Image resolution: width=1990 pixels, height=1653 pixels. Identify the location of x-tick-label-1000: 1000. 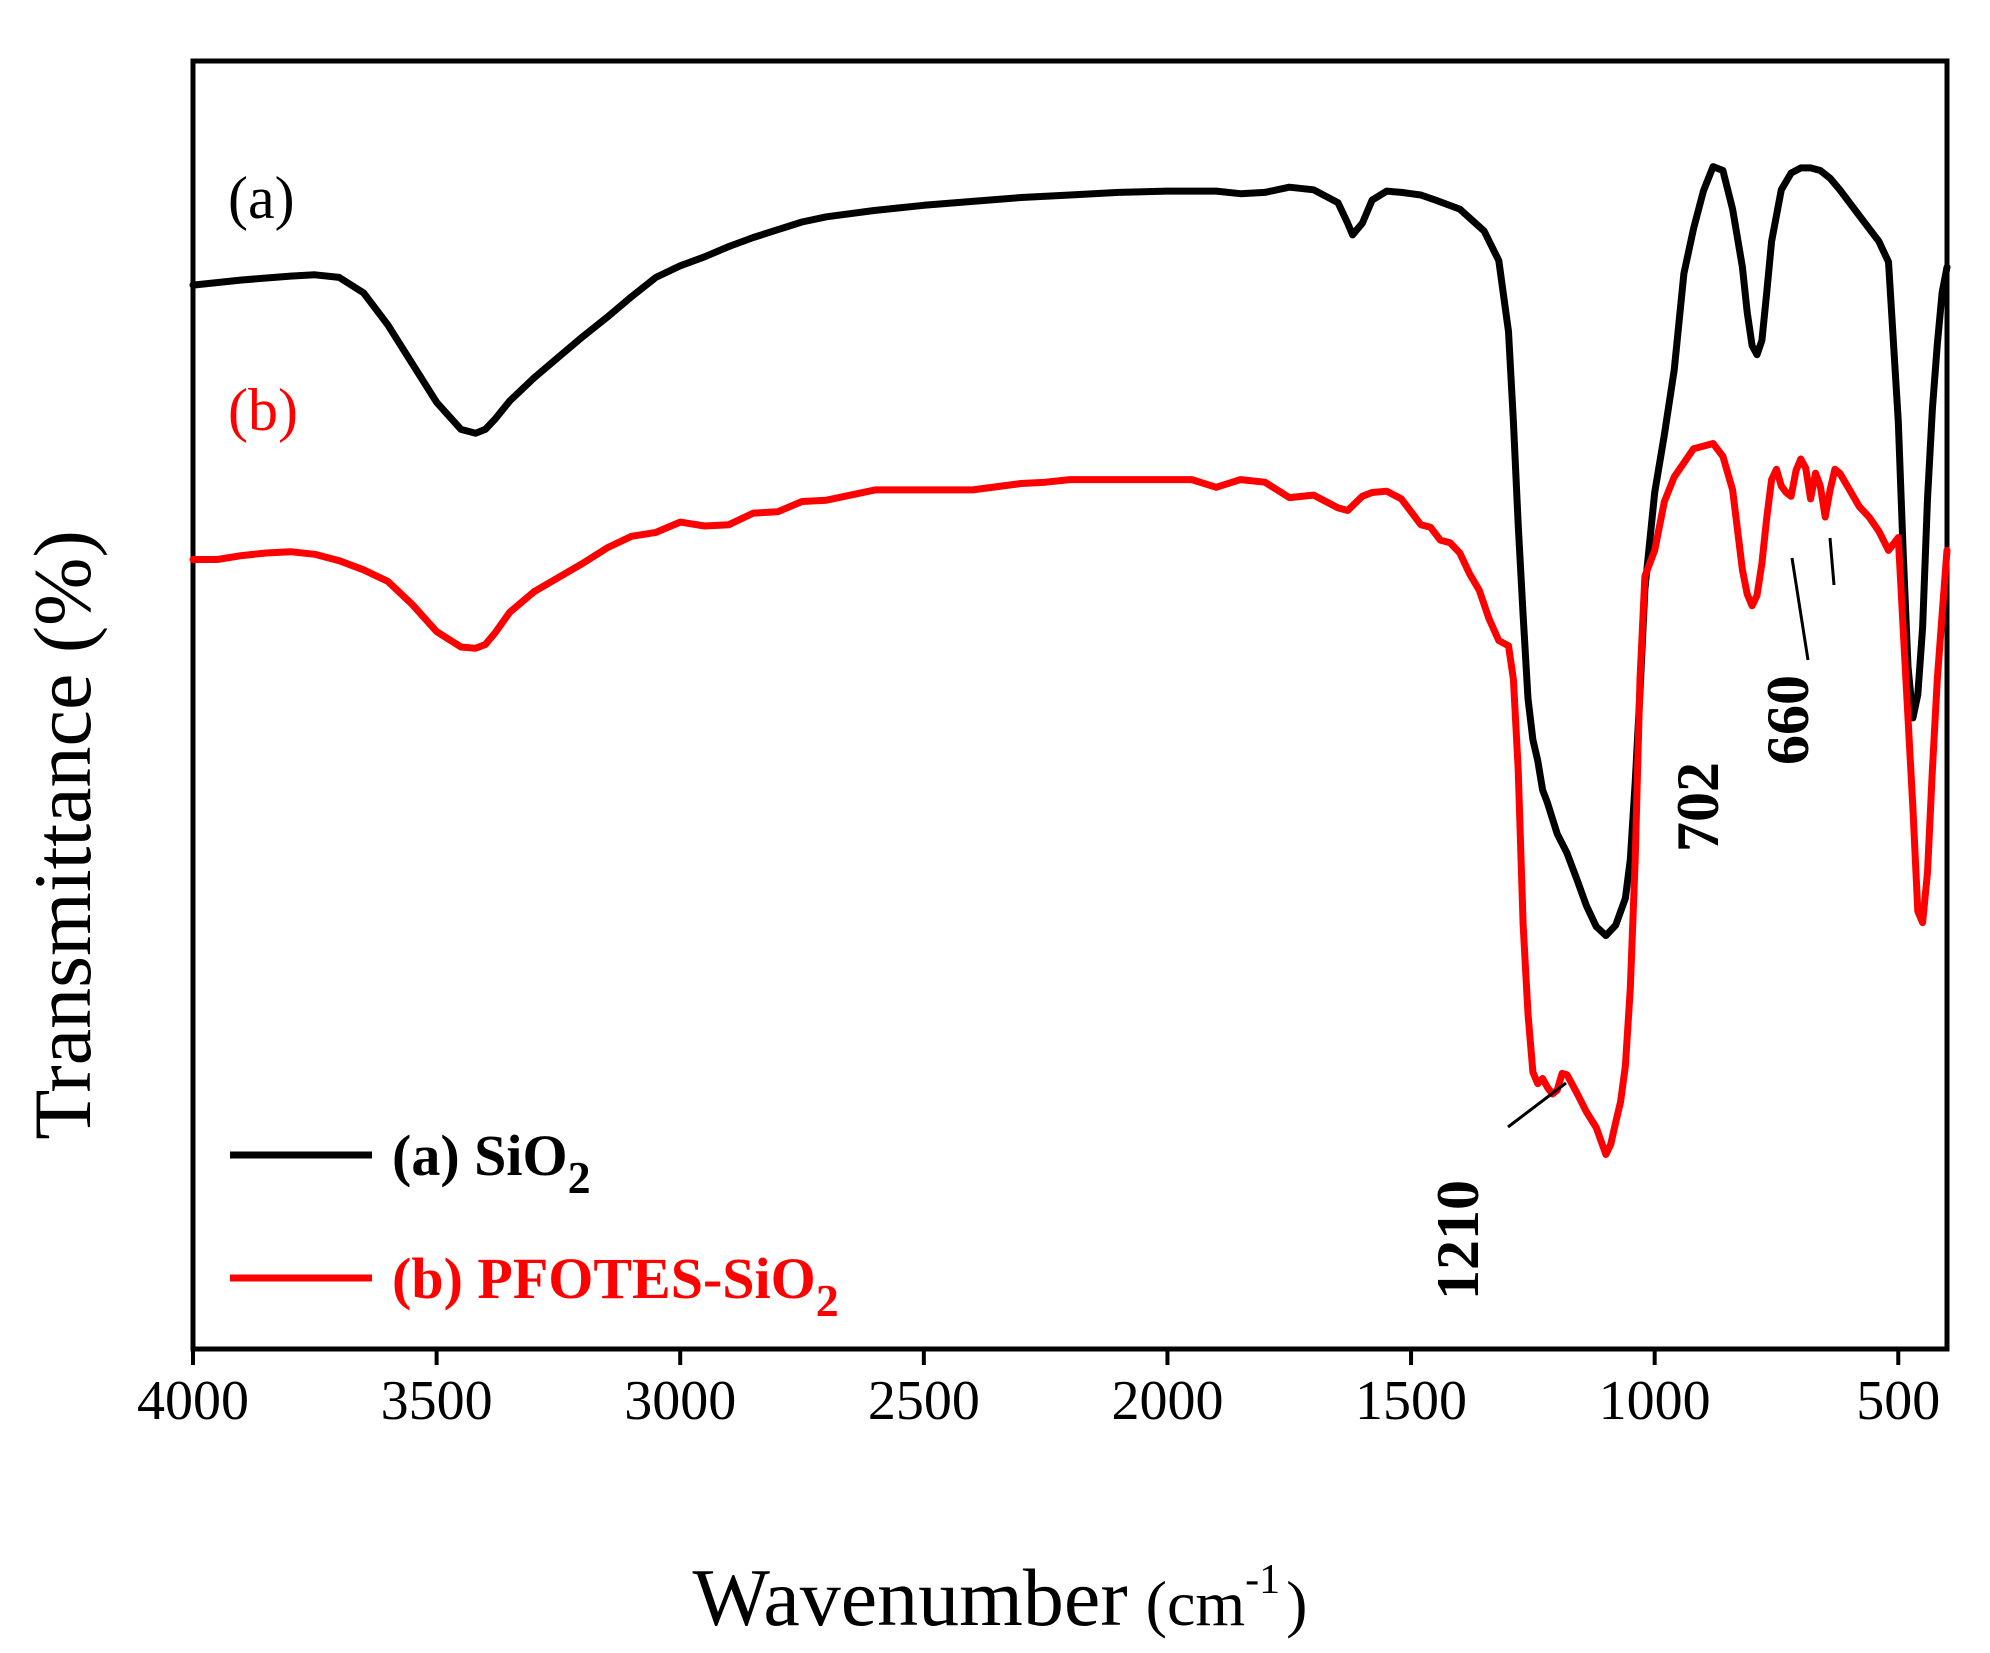
(1655, 1401).